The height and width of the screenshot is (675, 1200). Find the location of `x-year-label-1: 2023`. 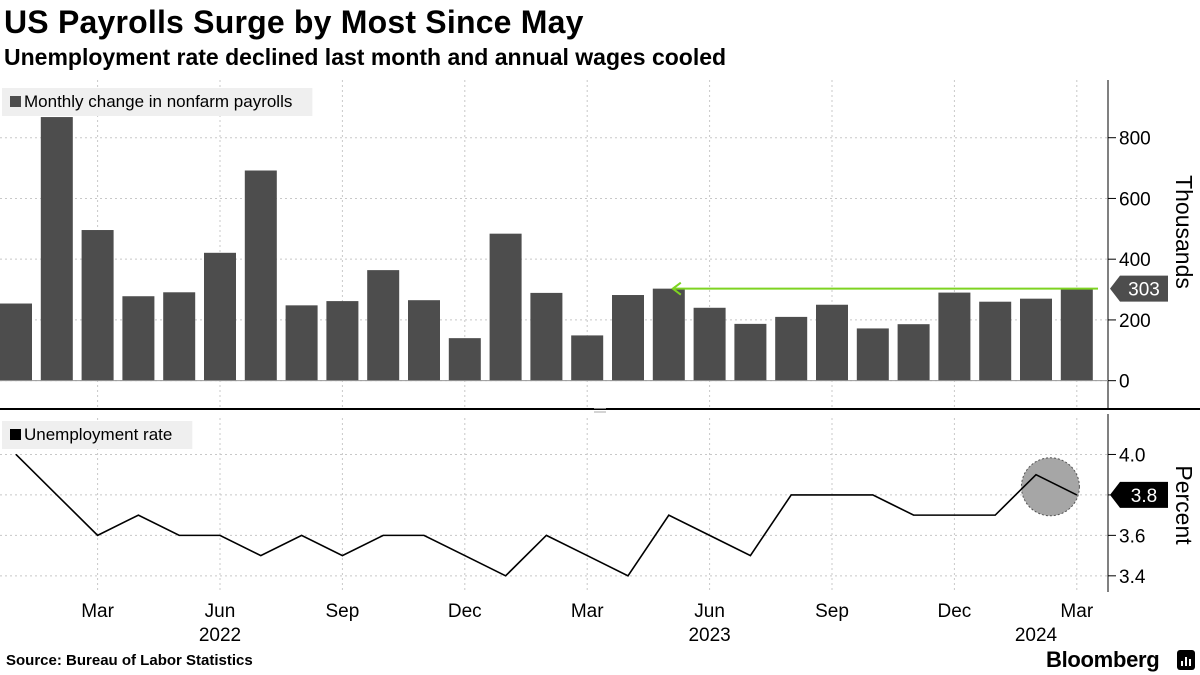

x-year-label-1: 2023 is located at coordinates (709, 635).